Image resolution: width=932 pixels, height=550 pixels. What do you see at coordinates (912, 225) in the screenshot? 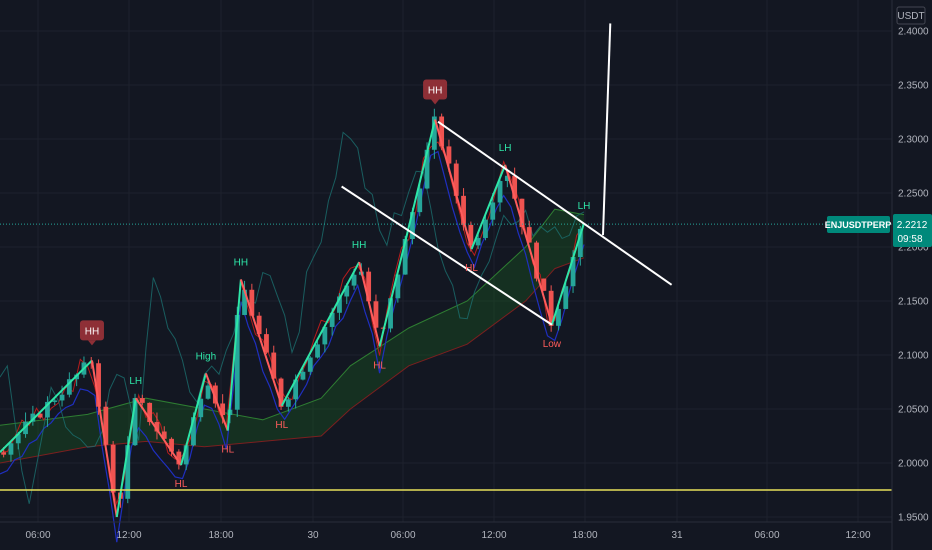
I see `last-price-value: 2.2212` at bounding box center [912, 225].